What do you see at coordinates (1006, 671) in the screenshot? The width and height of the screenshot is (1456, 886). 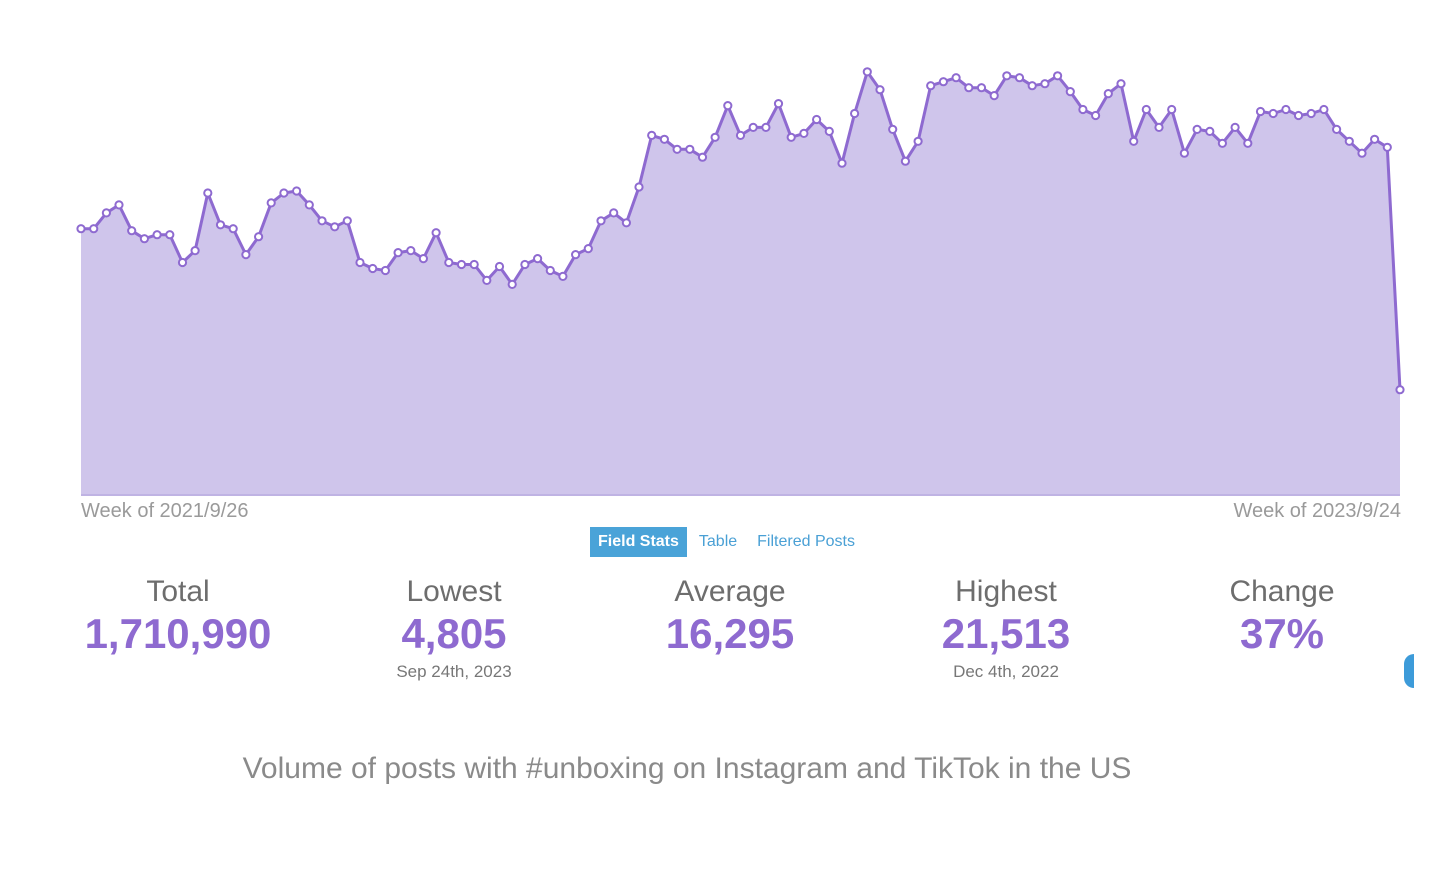 I see `stat-highest-date: Dec 4th, 2022` at bounding box center [1006, 671].